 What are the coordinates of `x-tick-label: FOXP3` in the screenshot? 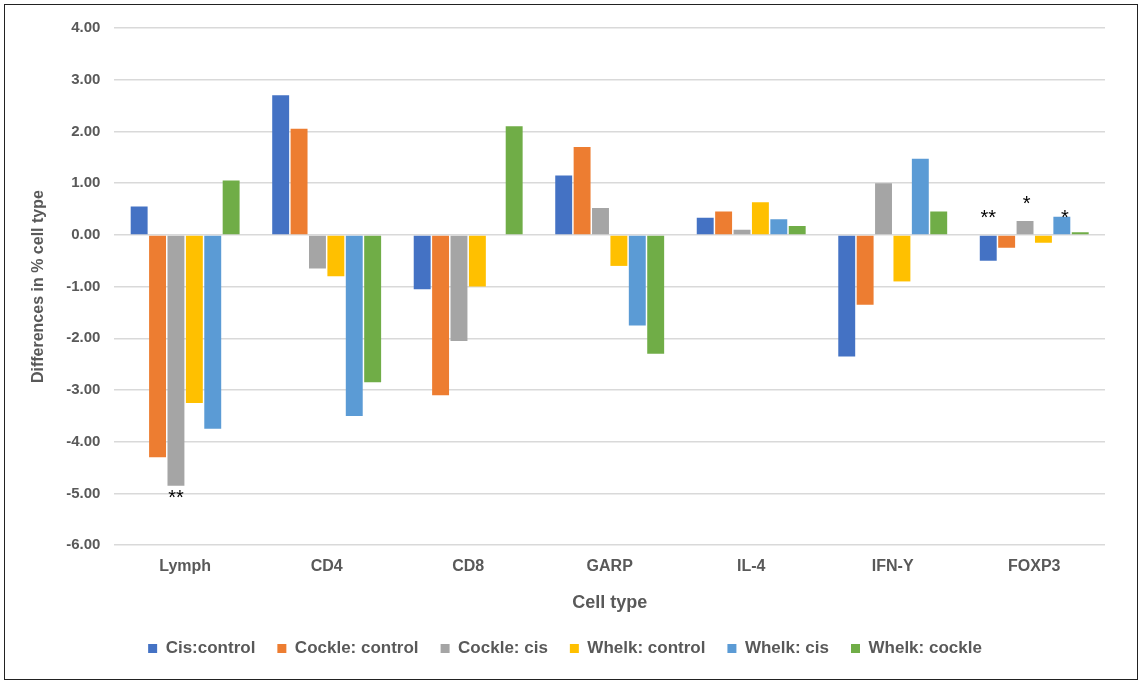 It's located at (1034, 566).